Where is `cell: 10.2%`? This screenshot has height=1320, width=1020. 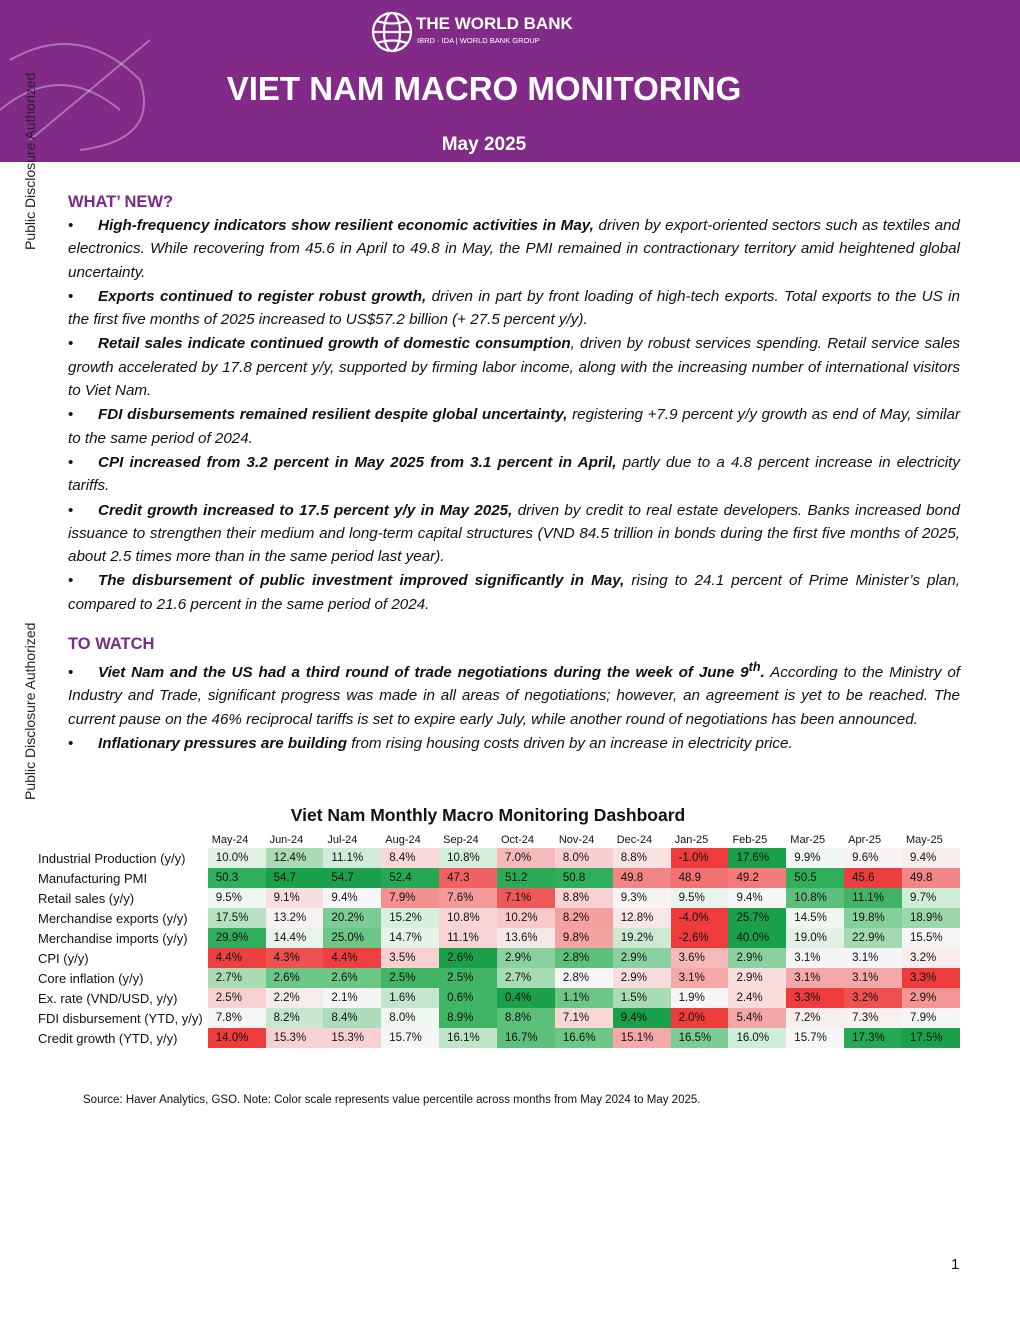
cell: 10.2% is located at coordinates (526, 918).